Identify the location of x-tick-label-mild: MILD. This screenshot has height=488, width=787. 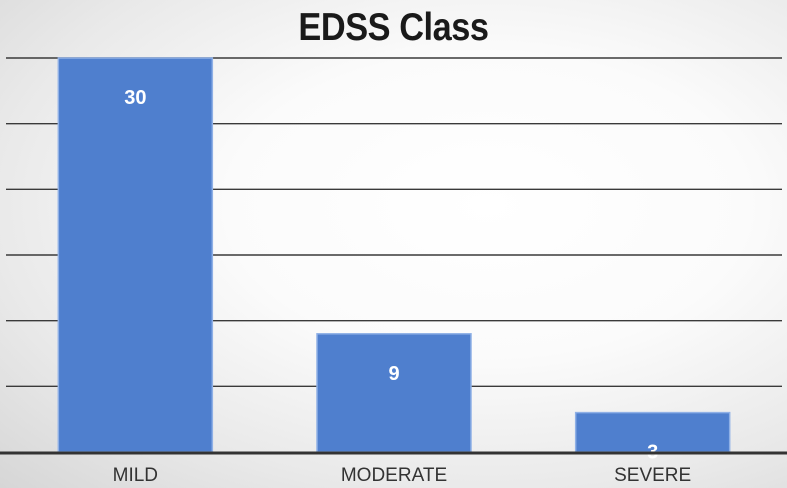
(135, 475).